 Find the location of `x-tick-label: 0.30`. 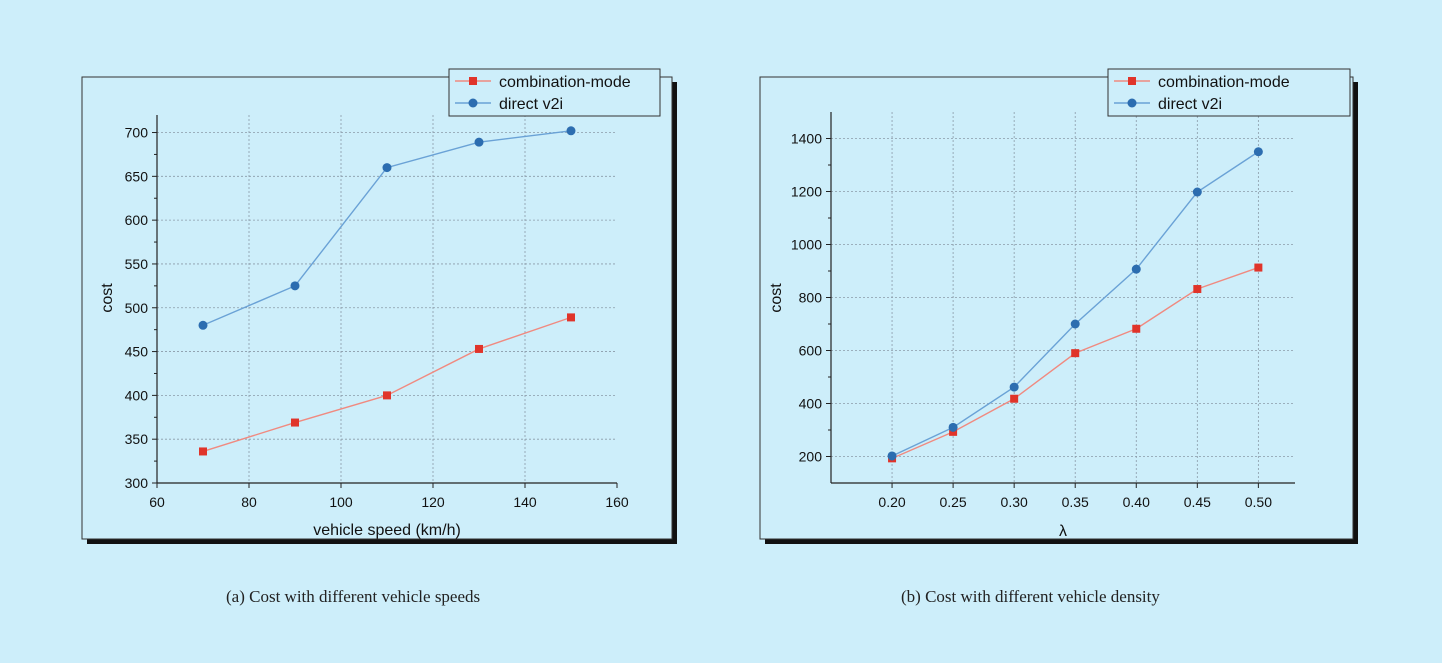

x-tick-label: 0.30 is located at coordinates (1014, 502).